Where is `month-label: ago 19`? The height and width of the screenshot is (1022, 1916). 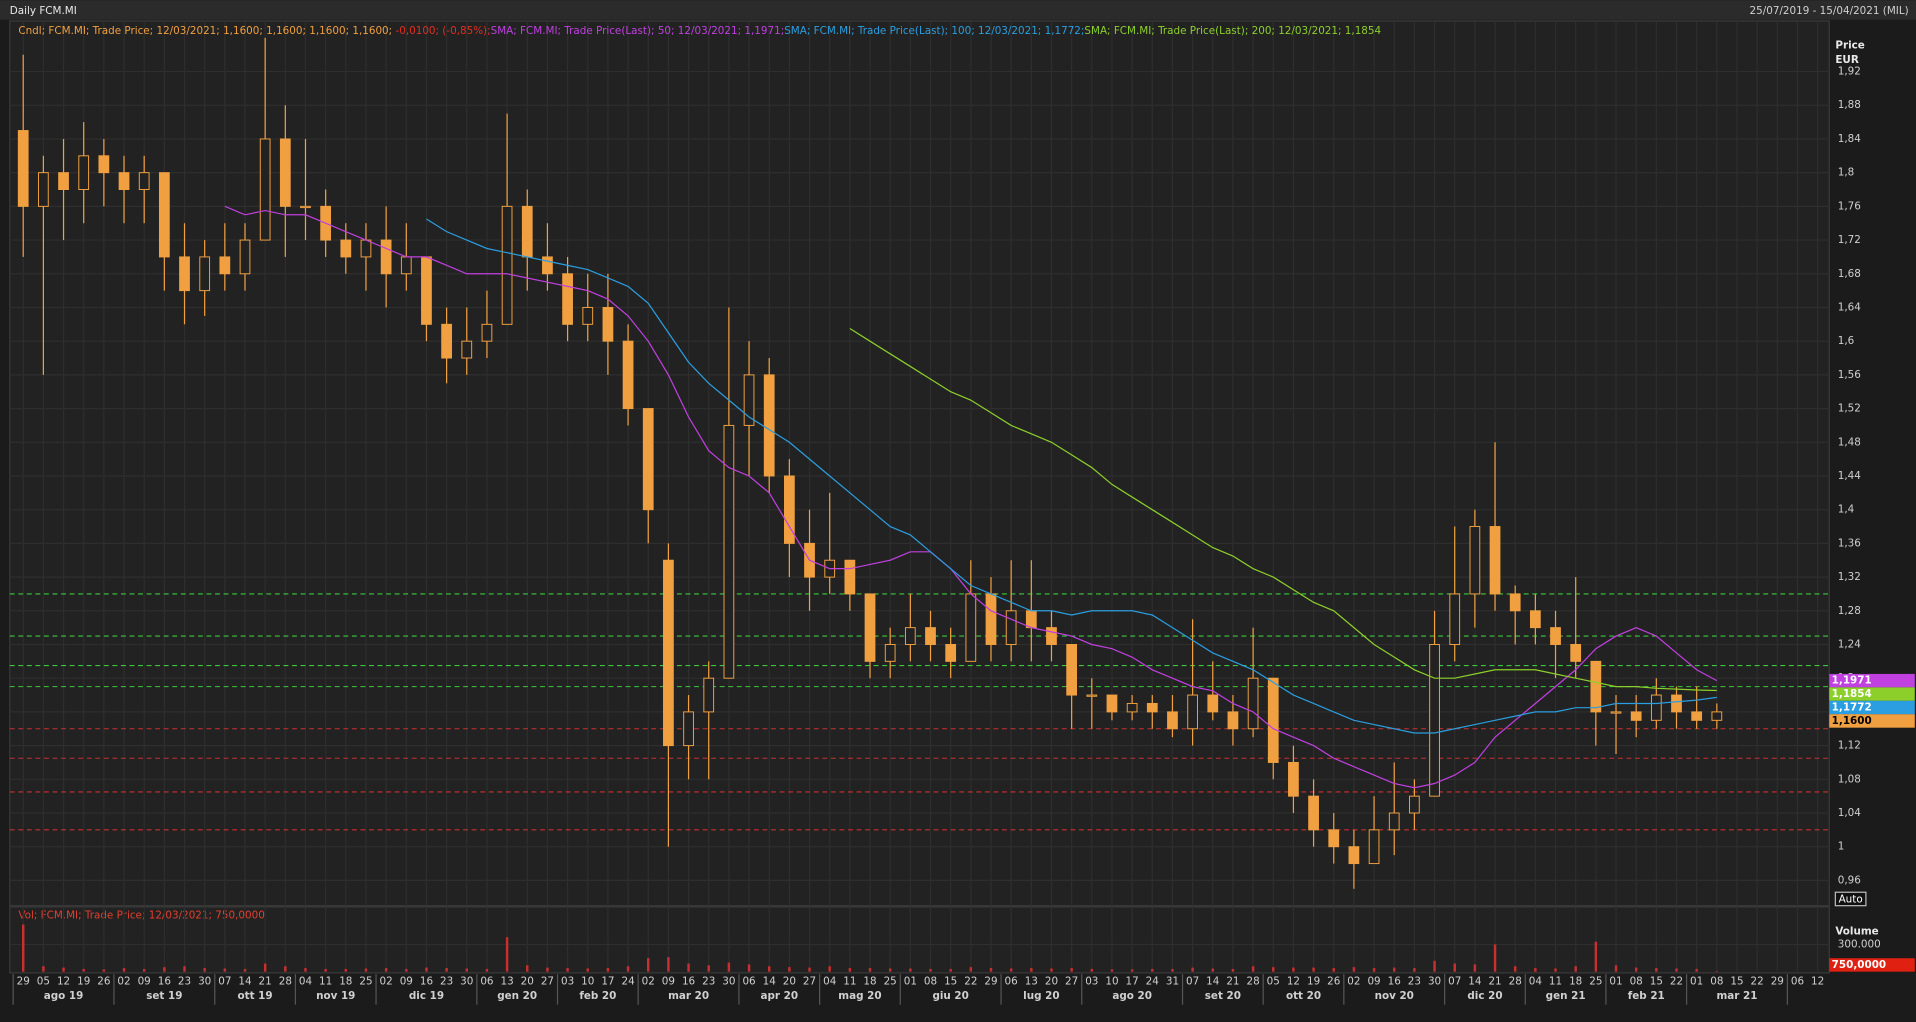
month-label: ago 19 is located at coordinates (64, 996).